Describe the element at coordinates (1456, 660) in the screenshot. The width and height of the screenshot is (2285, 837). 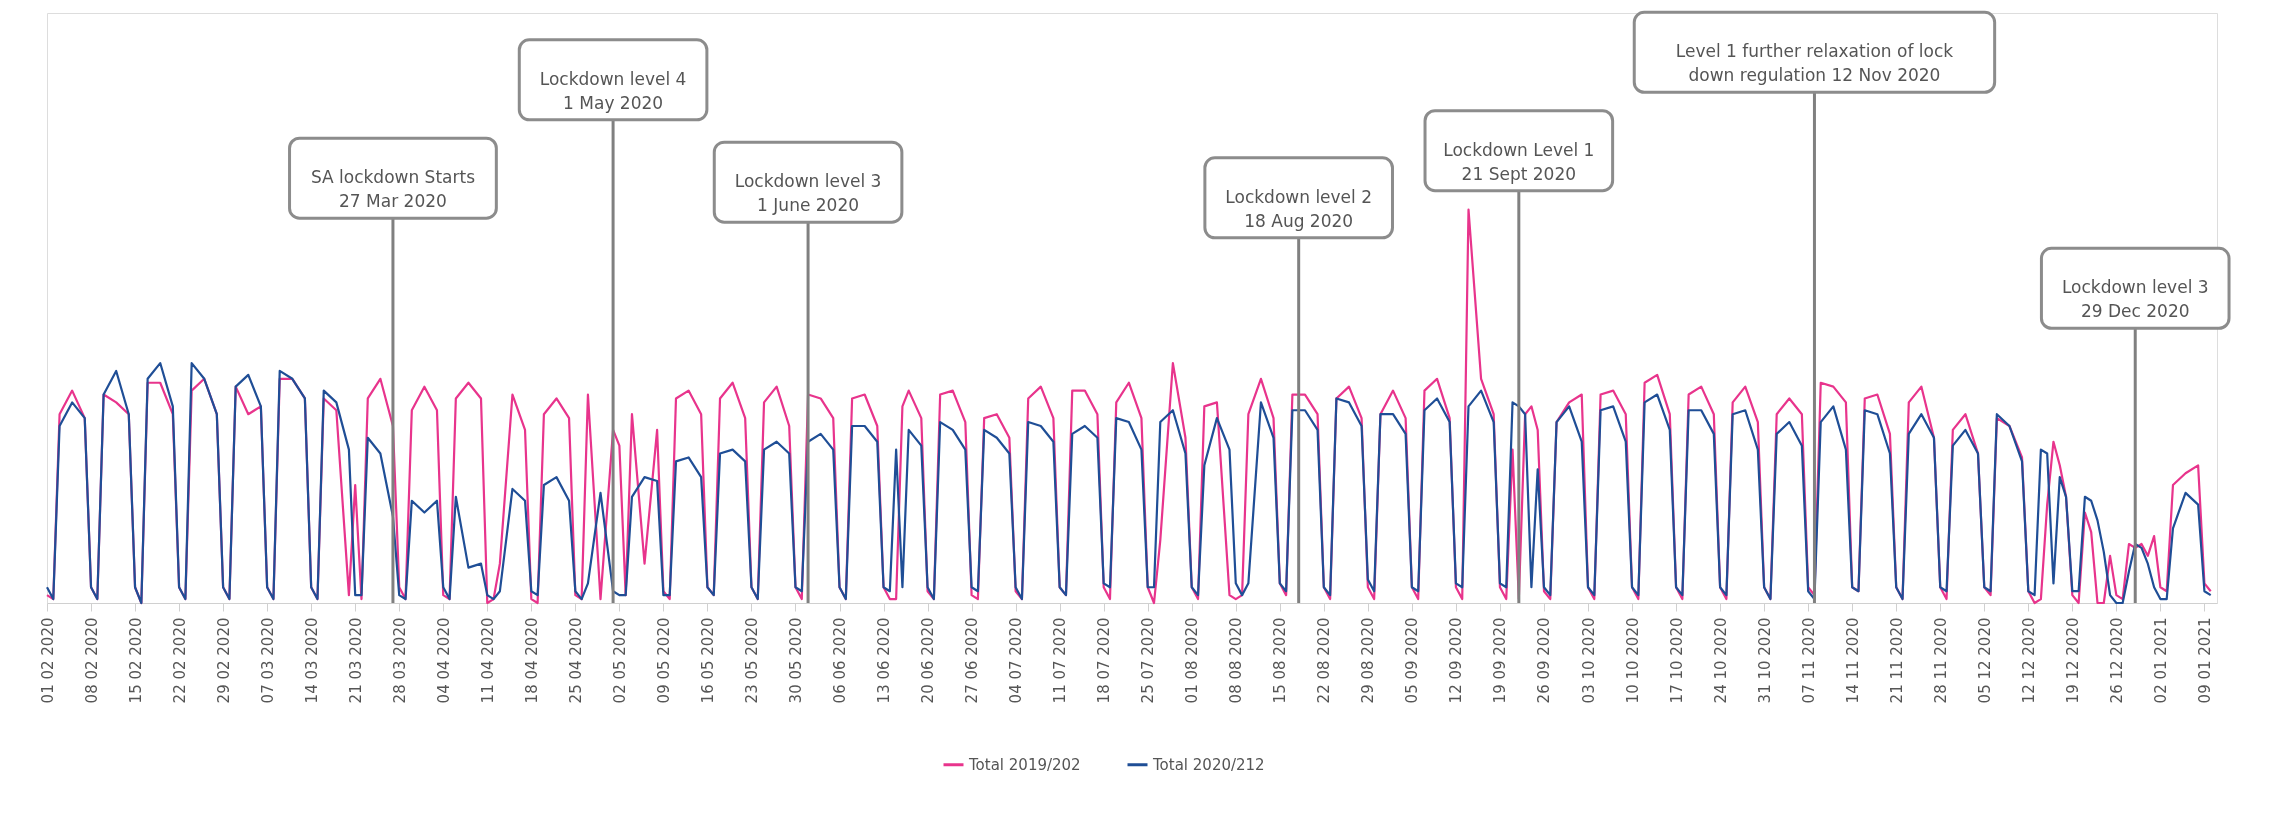
I see `x-tick-label: 12 09 2020` at that location.